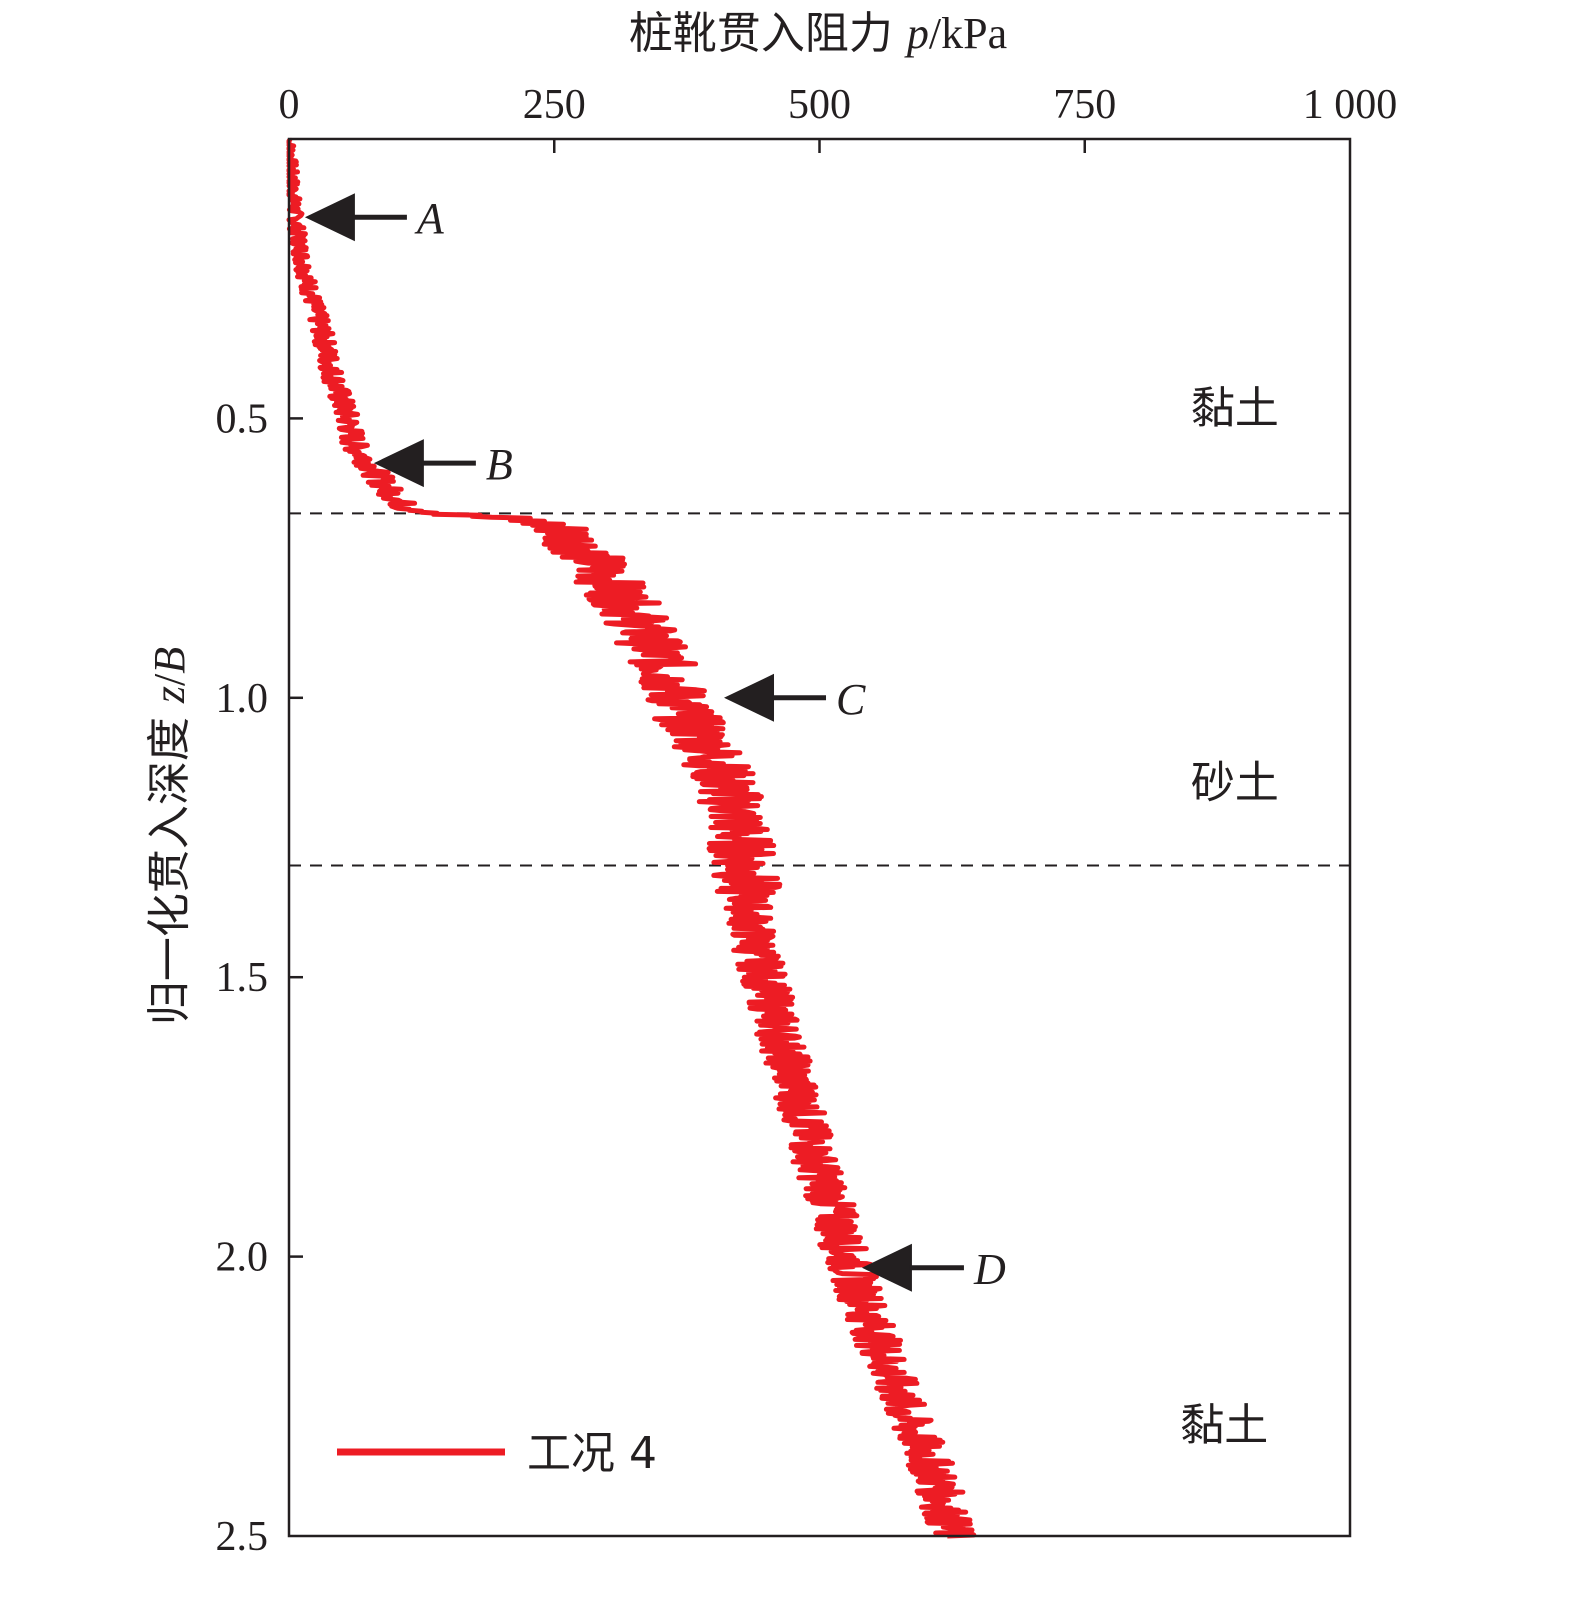 The height and width of the screenshot is (1598, 1575). I want to click on annotation-label: C, so click(851, 699).